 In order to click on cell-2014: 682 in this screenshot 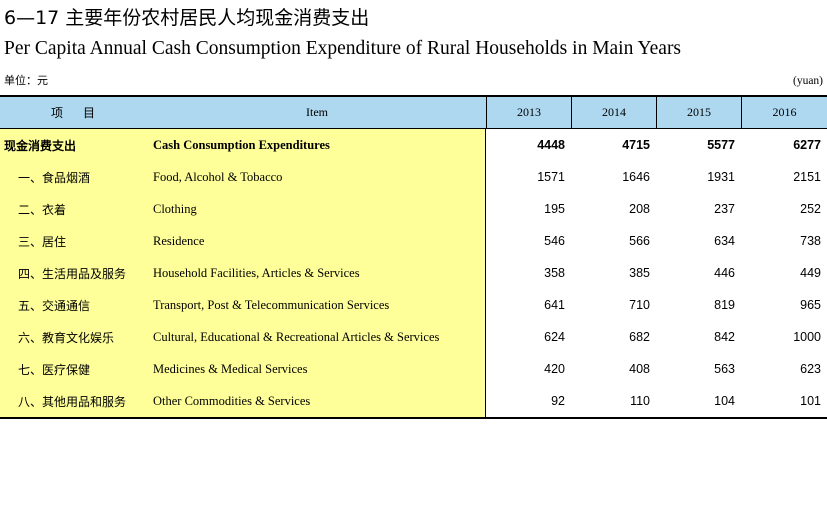, I will do `click(639, 337)`.